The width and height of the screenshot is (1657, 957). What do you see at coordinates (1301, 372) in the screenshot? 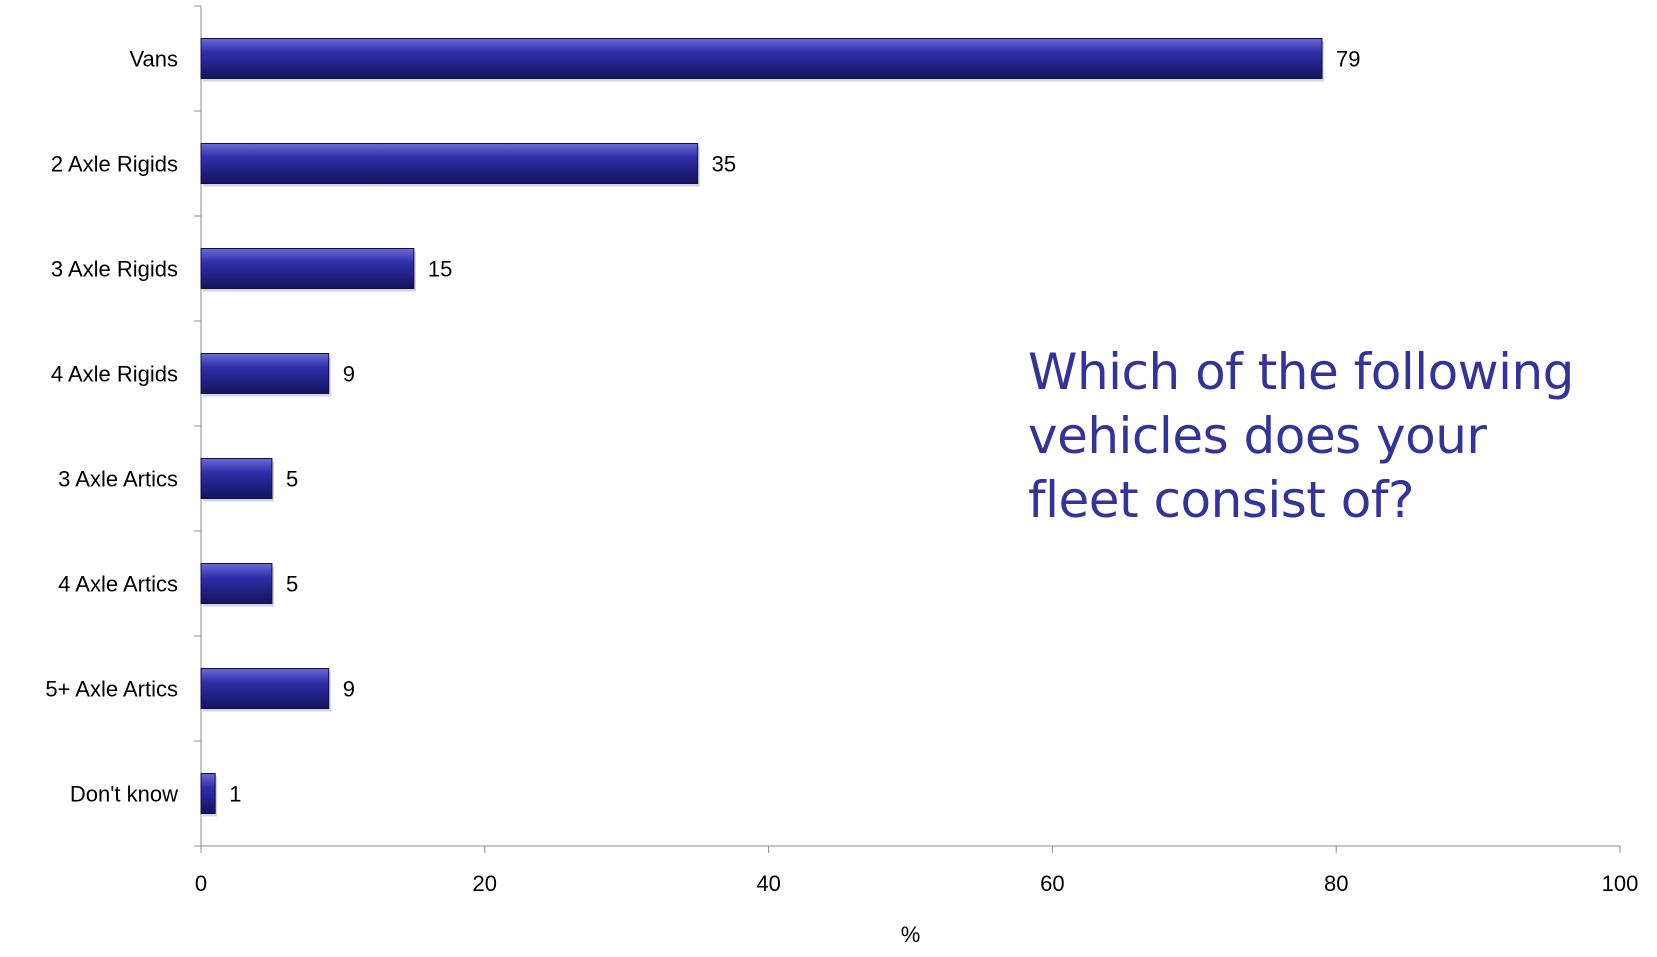
I see `question-line-1: Which of the following` at bounding box center [1301, 372].